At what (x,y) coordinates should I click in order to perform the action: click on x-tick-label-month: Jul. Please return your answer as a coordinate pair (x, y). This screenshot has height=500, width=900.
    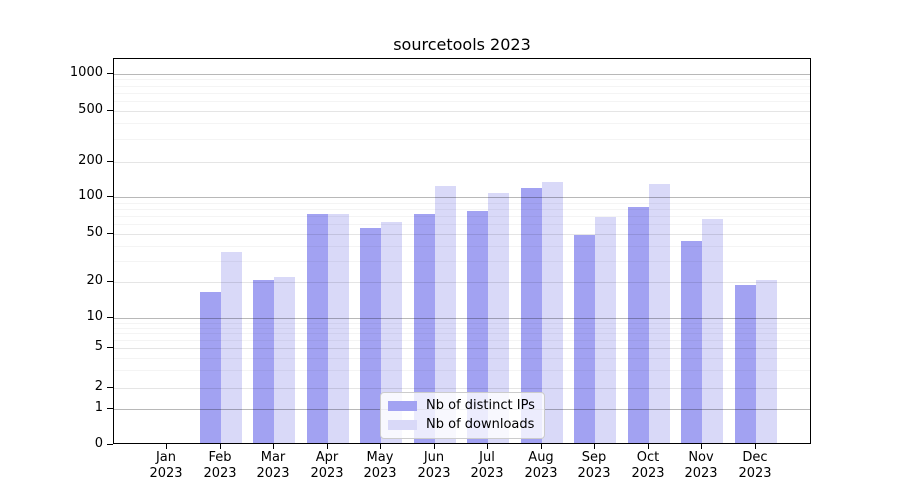
    Looking at the image, I should click on (487, 457).